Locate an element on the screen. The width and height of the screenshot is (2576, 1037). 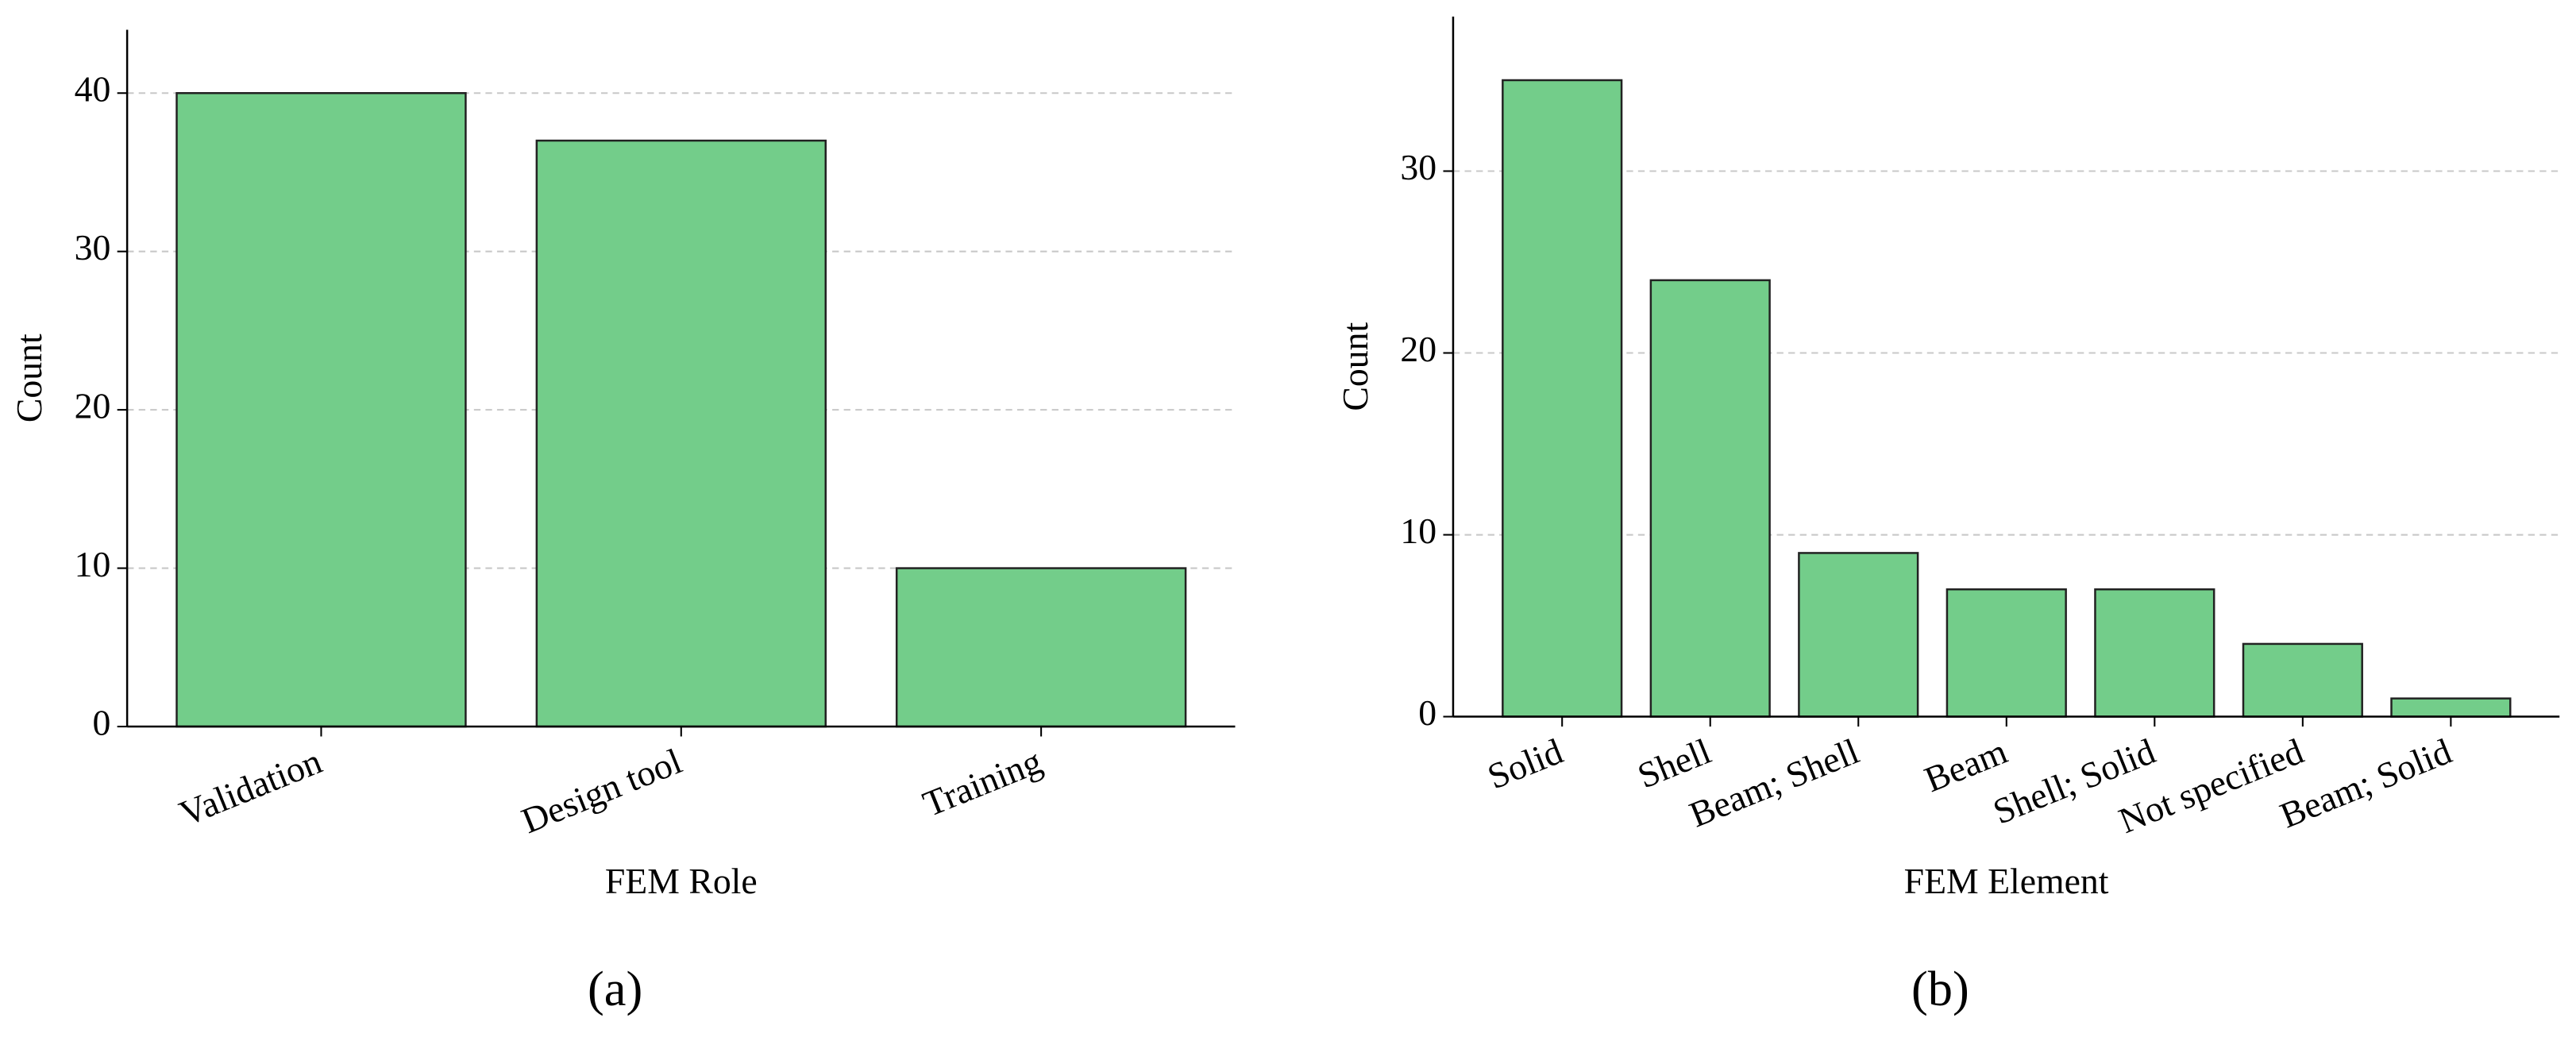
x-axis-label: FEM Role is located at coordinates (681, 881).